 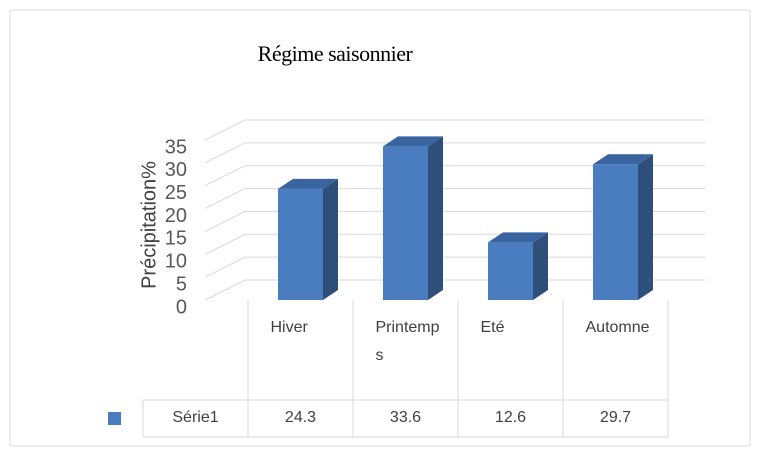 What do you see at coordinates (114, 418) in the screenshot?
I see `legend-key` at bounding box center [114, 418].